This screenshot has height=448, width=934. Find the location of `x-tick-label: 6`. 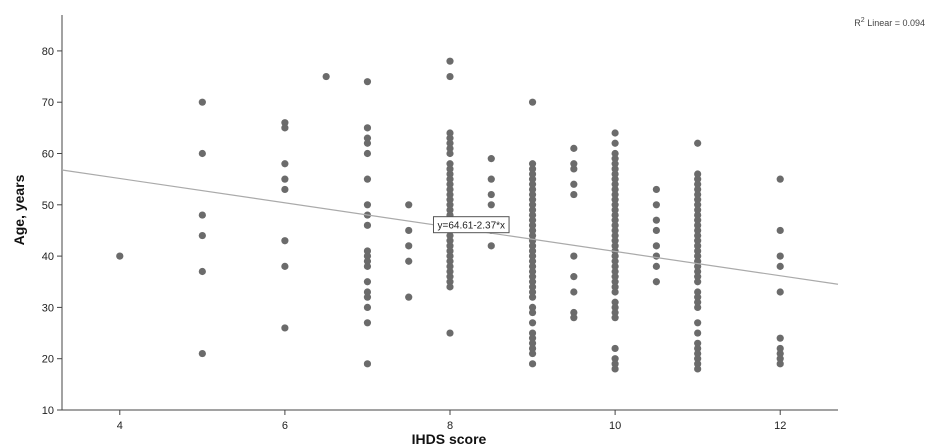

x-tick-label: 6 is located at coordinates (285, 426).